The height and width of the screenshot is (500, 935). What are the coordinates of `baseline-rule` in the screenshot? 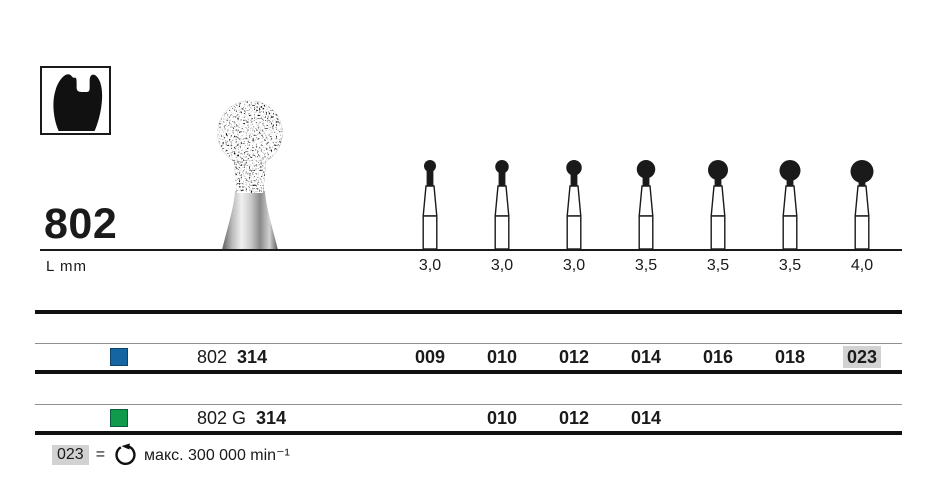 It's located at (471, 250).